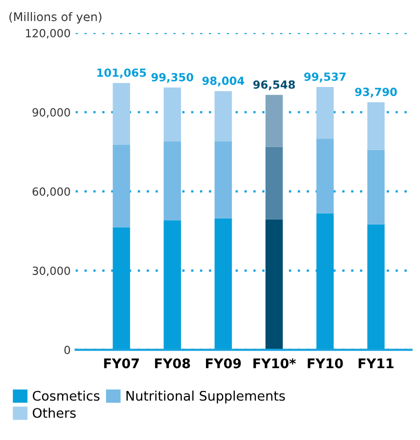  I want to click on y-tick-label: 30,000, so click(51, 271).